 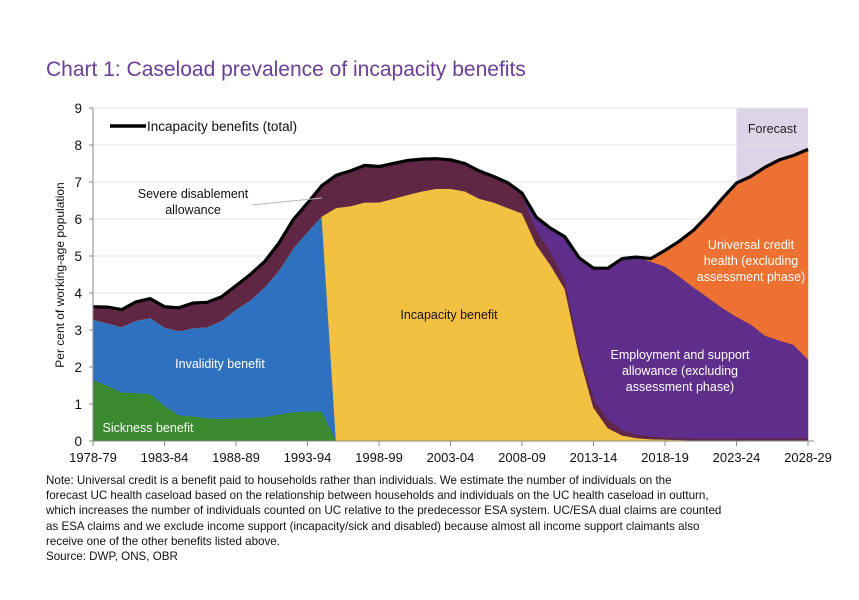 I want to click on area-label: Invalidity benefit, so click(x=220, y=364).